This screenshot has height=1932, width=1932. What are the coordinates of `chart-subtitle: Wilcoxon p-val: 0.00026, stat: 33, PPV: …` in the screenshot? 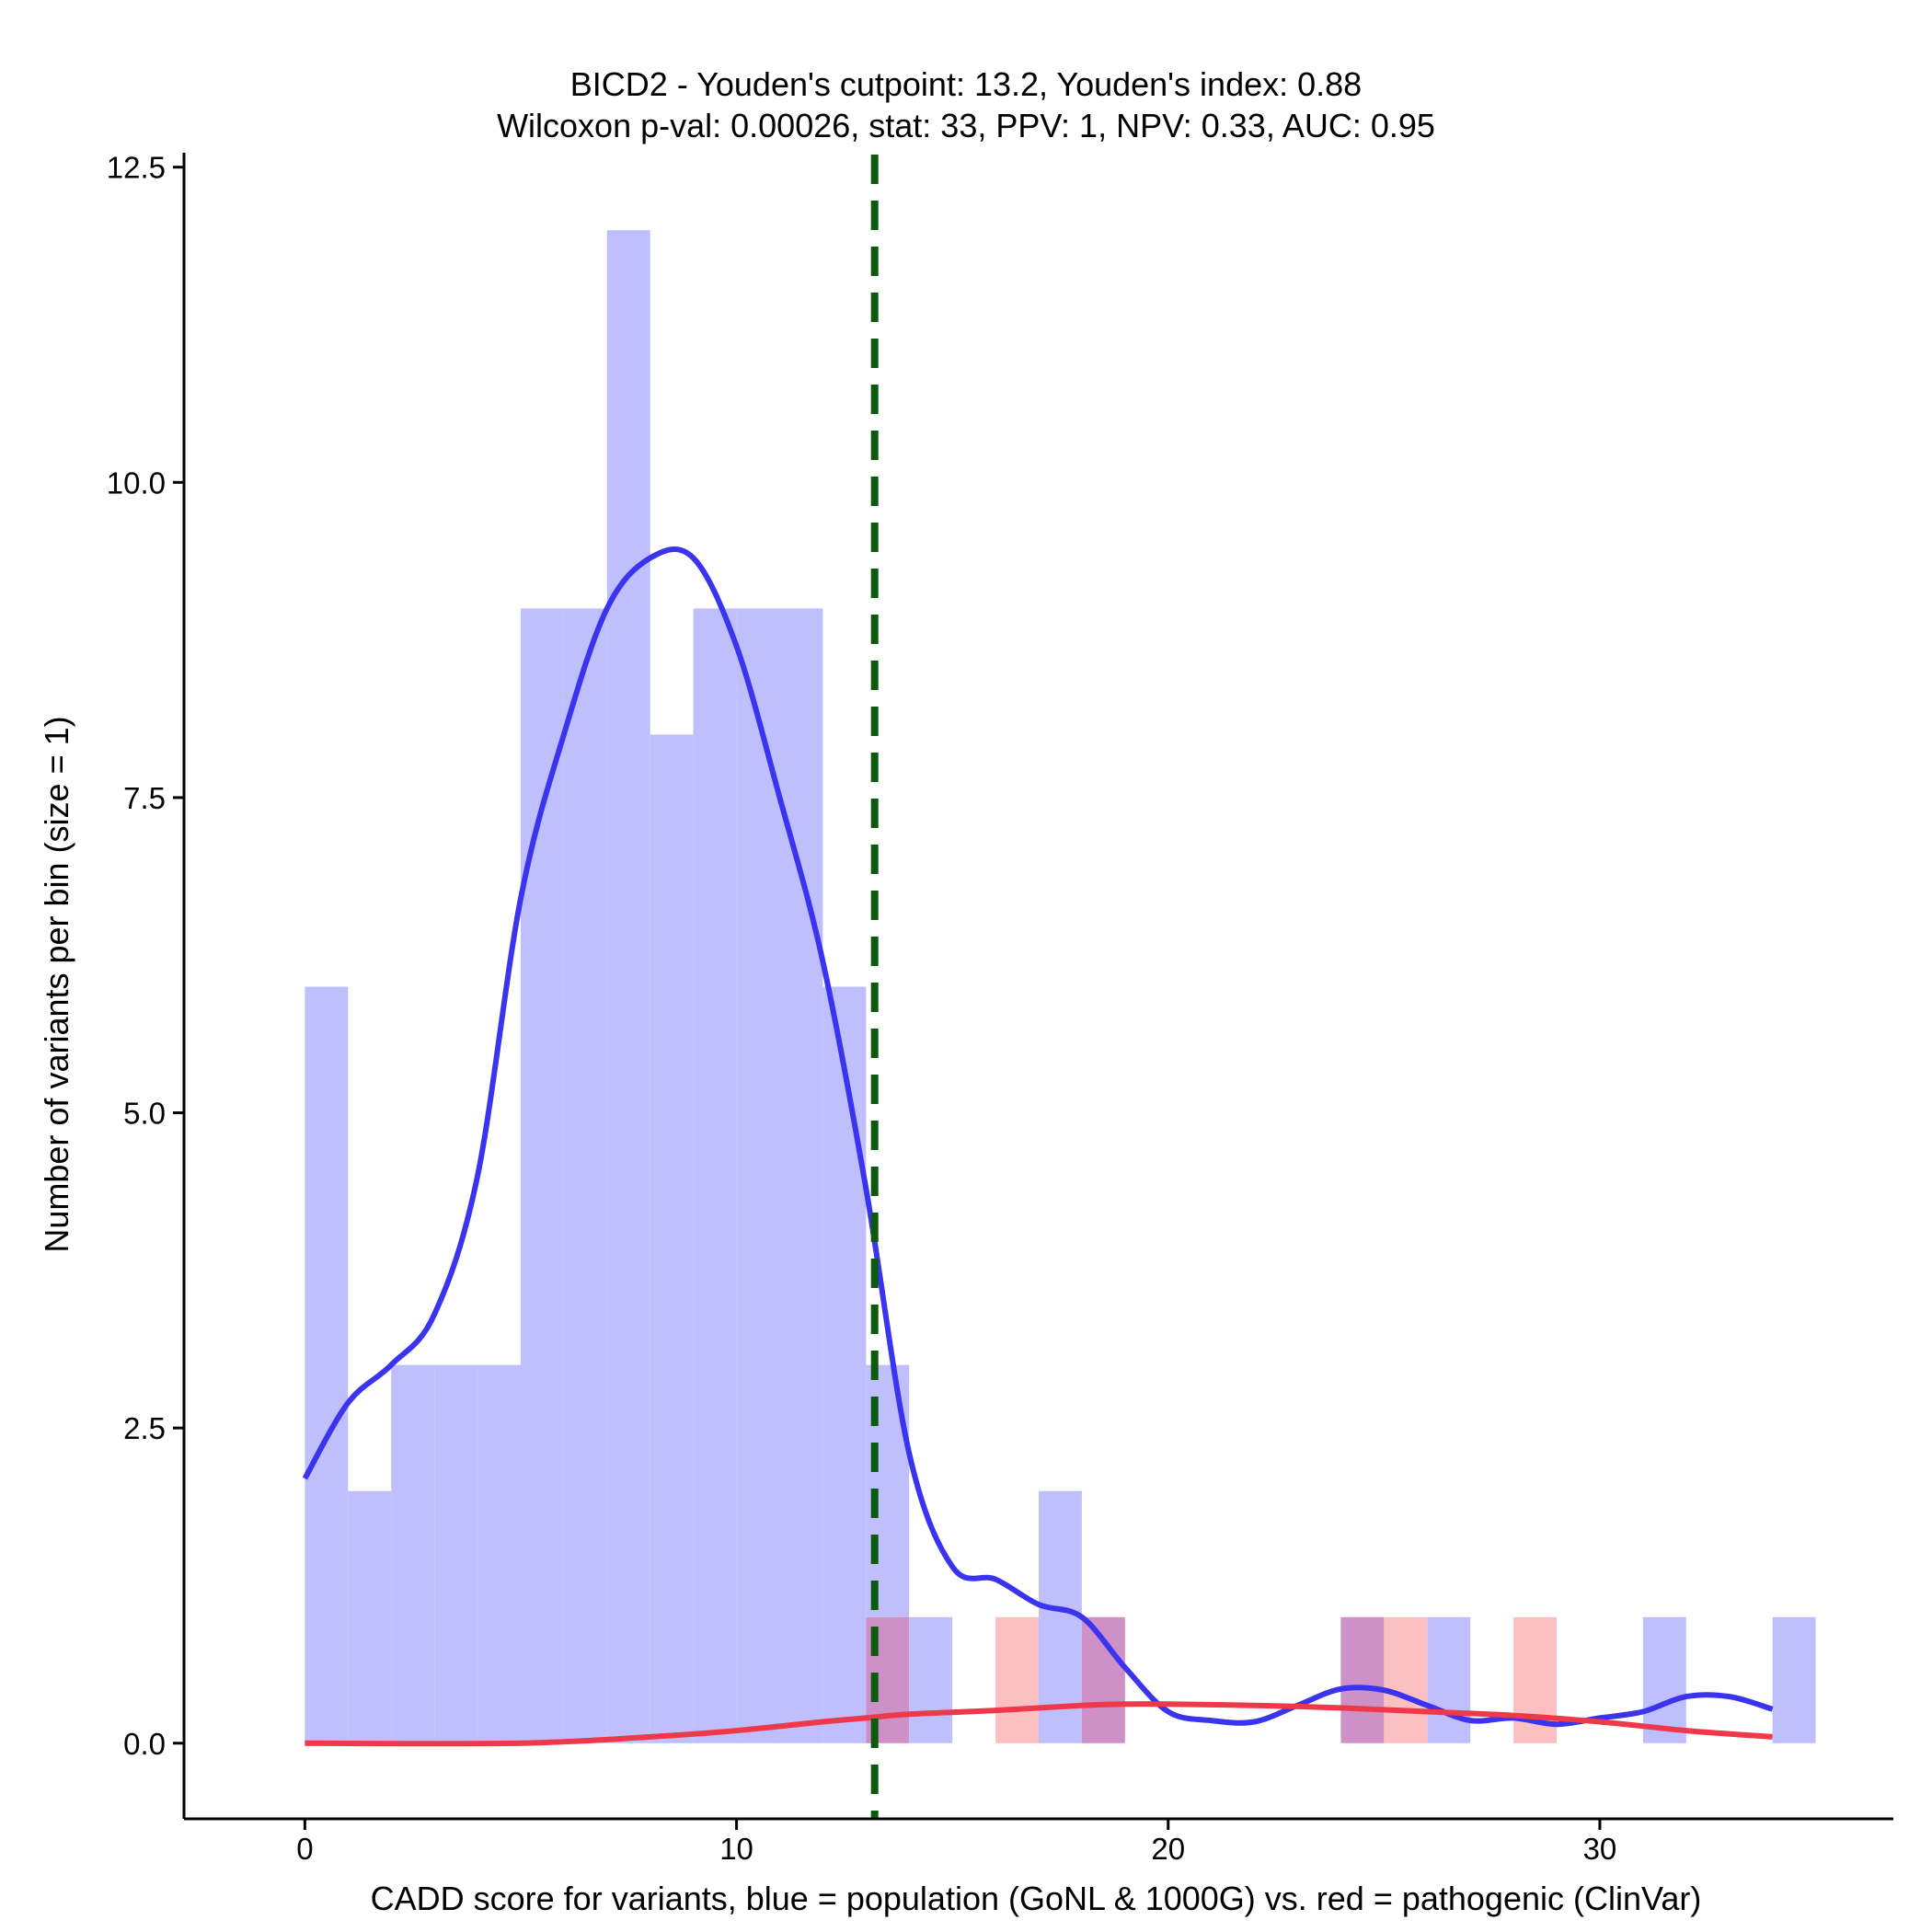 It's located at (966, 126).